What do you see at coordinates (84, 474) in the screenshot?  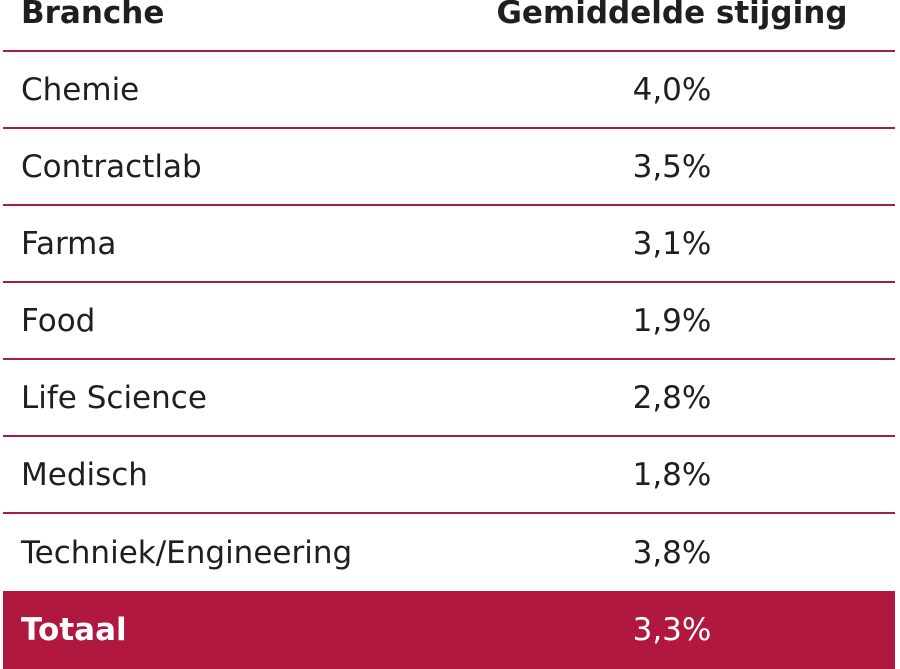 I see `row-branche: Medisch` at bounding box center [84, 474].